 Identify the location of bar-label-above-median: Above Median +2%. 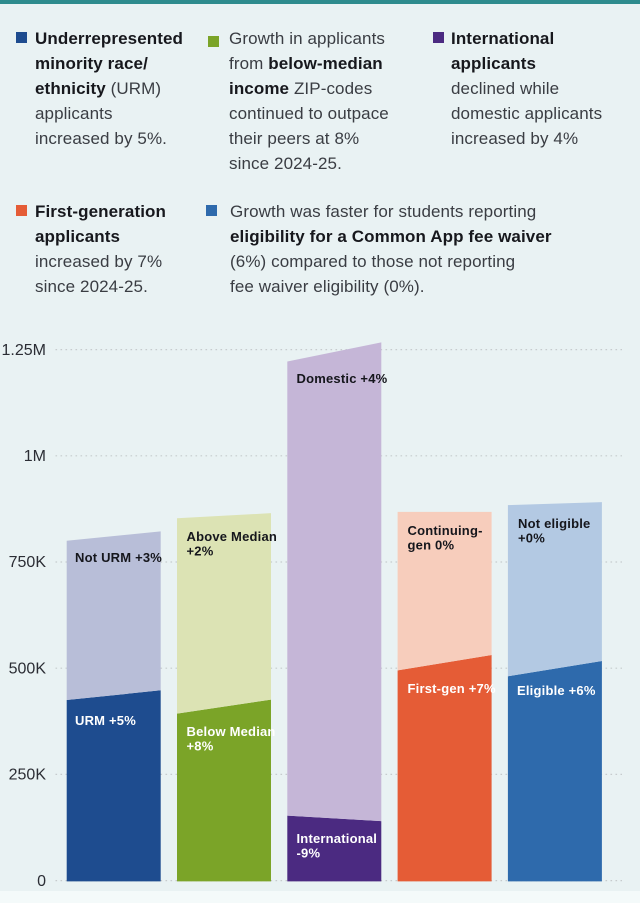
(232, 544).